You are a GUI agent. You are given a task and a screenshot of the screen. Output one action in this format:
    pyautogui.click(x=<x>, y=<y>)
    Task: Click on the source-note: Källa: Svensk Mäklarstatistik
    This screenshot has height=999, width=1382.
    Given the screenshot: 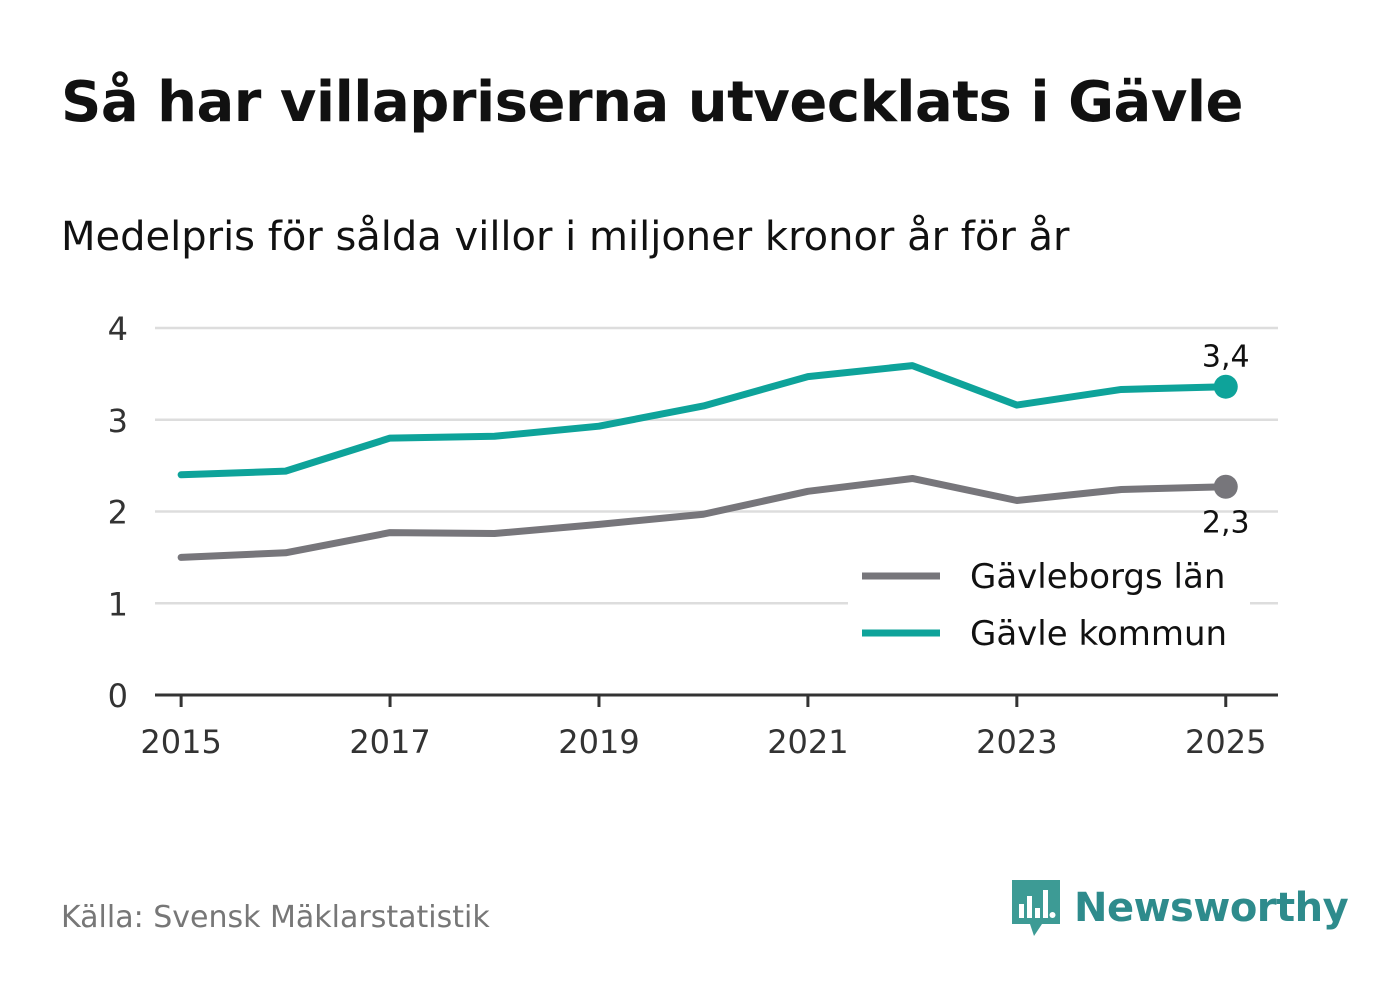 What is the action you would take?
    pyautogui.click(x=275, y=917)
    